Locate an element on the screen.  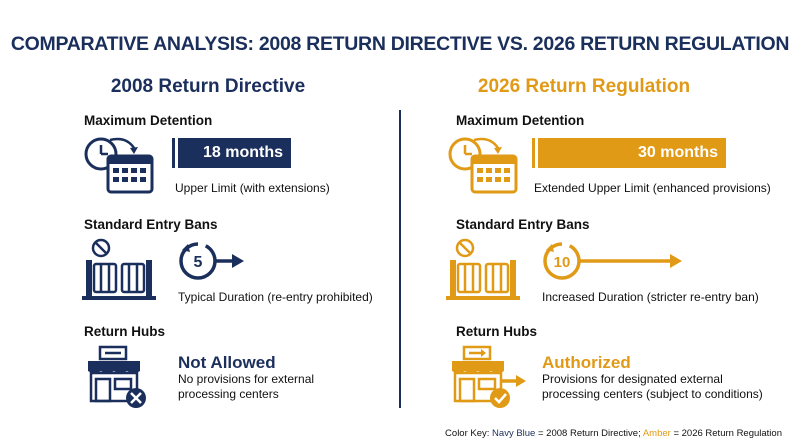
right-return-hubs-label: Return Hubs is located at coordinates (496, 331).